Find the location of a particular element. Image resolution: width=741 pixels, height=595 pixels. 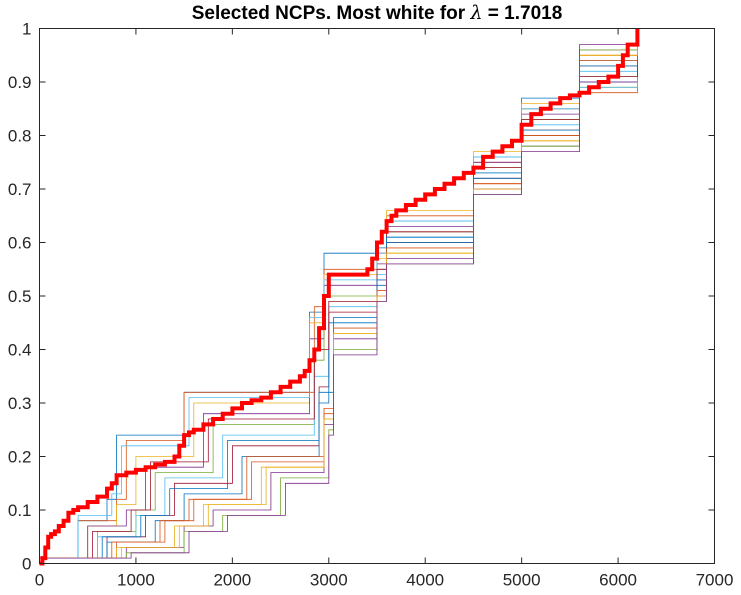

y-tick-label: 0.5 is located at coordinates (20, 296).